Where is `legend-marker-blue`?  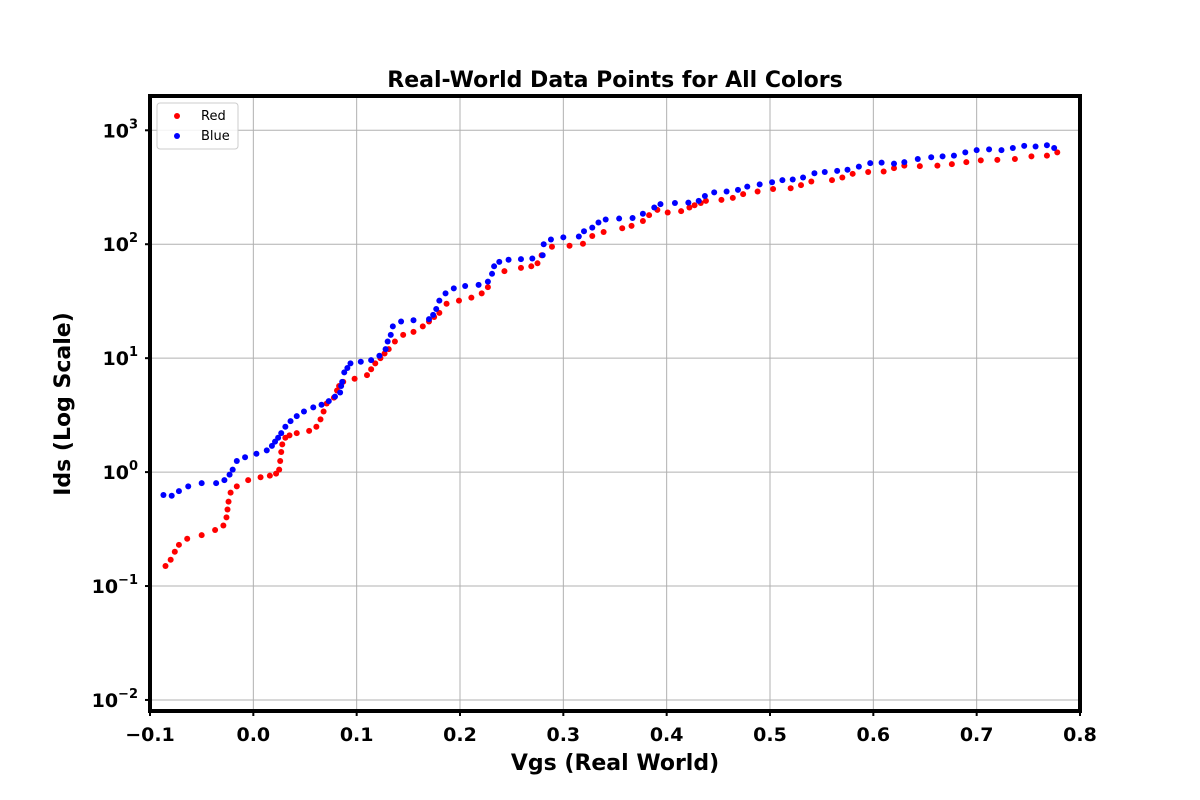 legend-marker-blue is located at coordinates (177, 136).